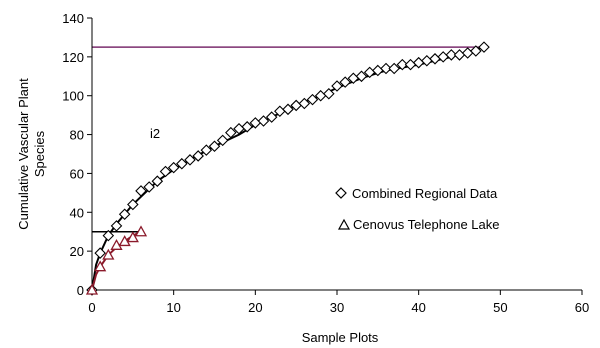 This screenshot has height=348, width=600. I want to click on x-tick-label: 30, so click(337, 307).